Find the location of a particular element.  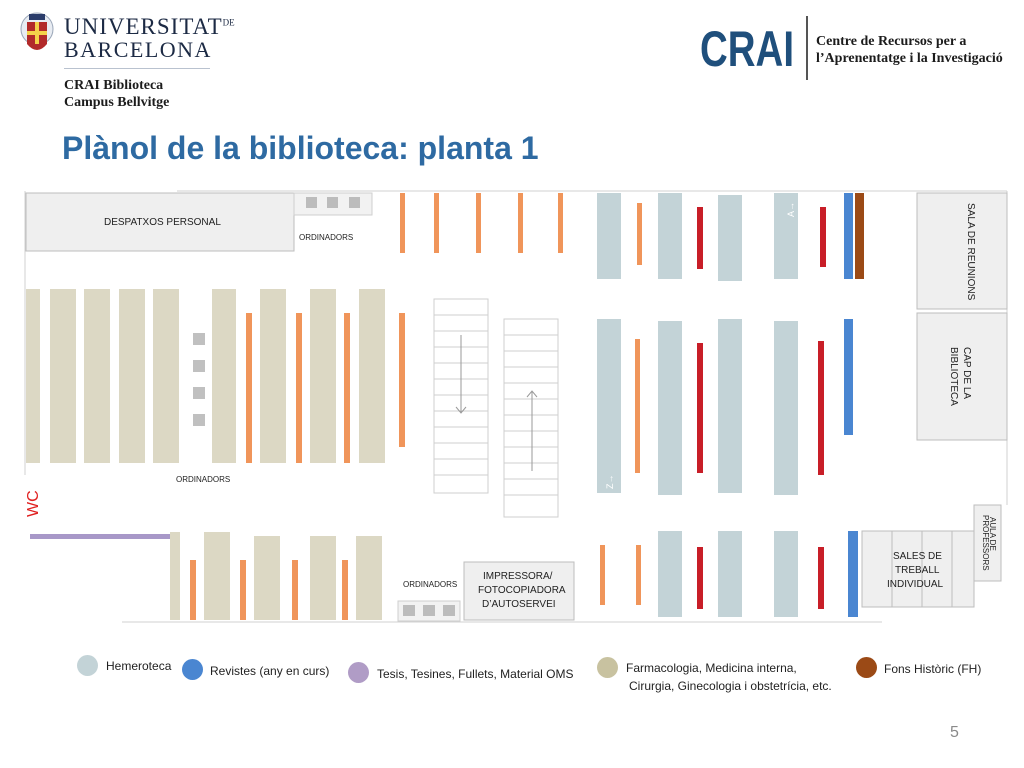

aula-professors-label-line2: PROFESSORS is located at coordinates (985, 543).